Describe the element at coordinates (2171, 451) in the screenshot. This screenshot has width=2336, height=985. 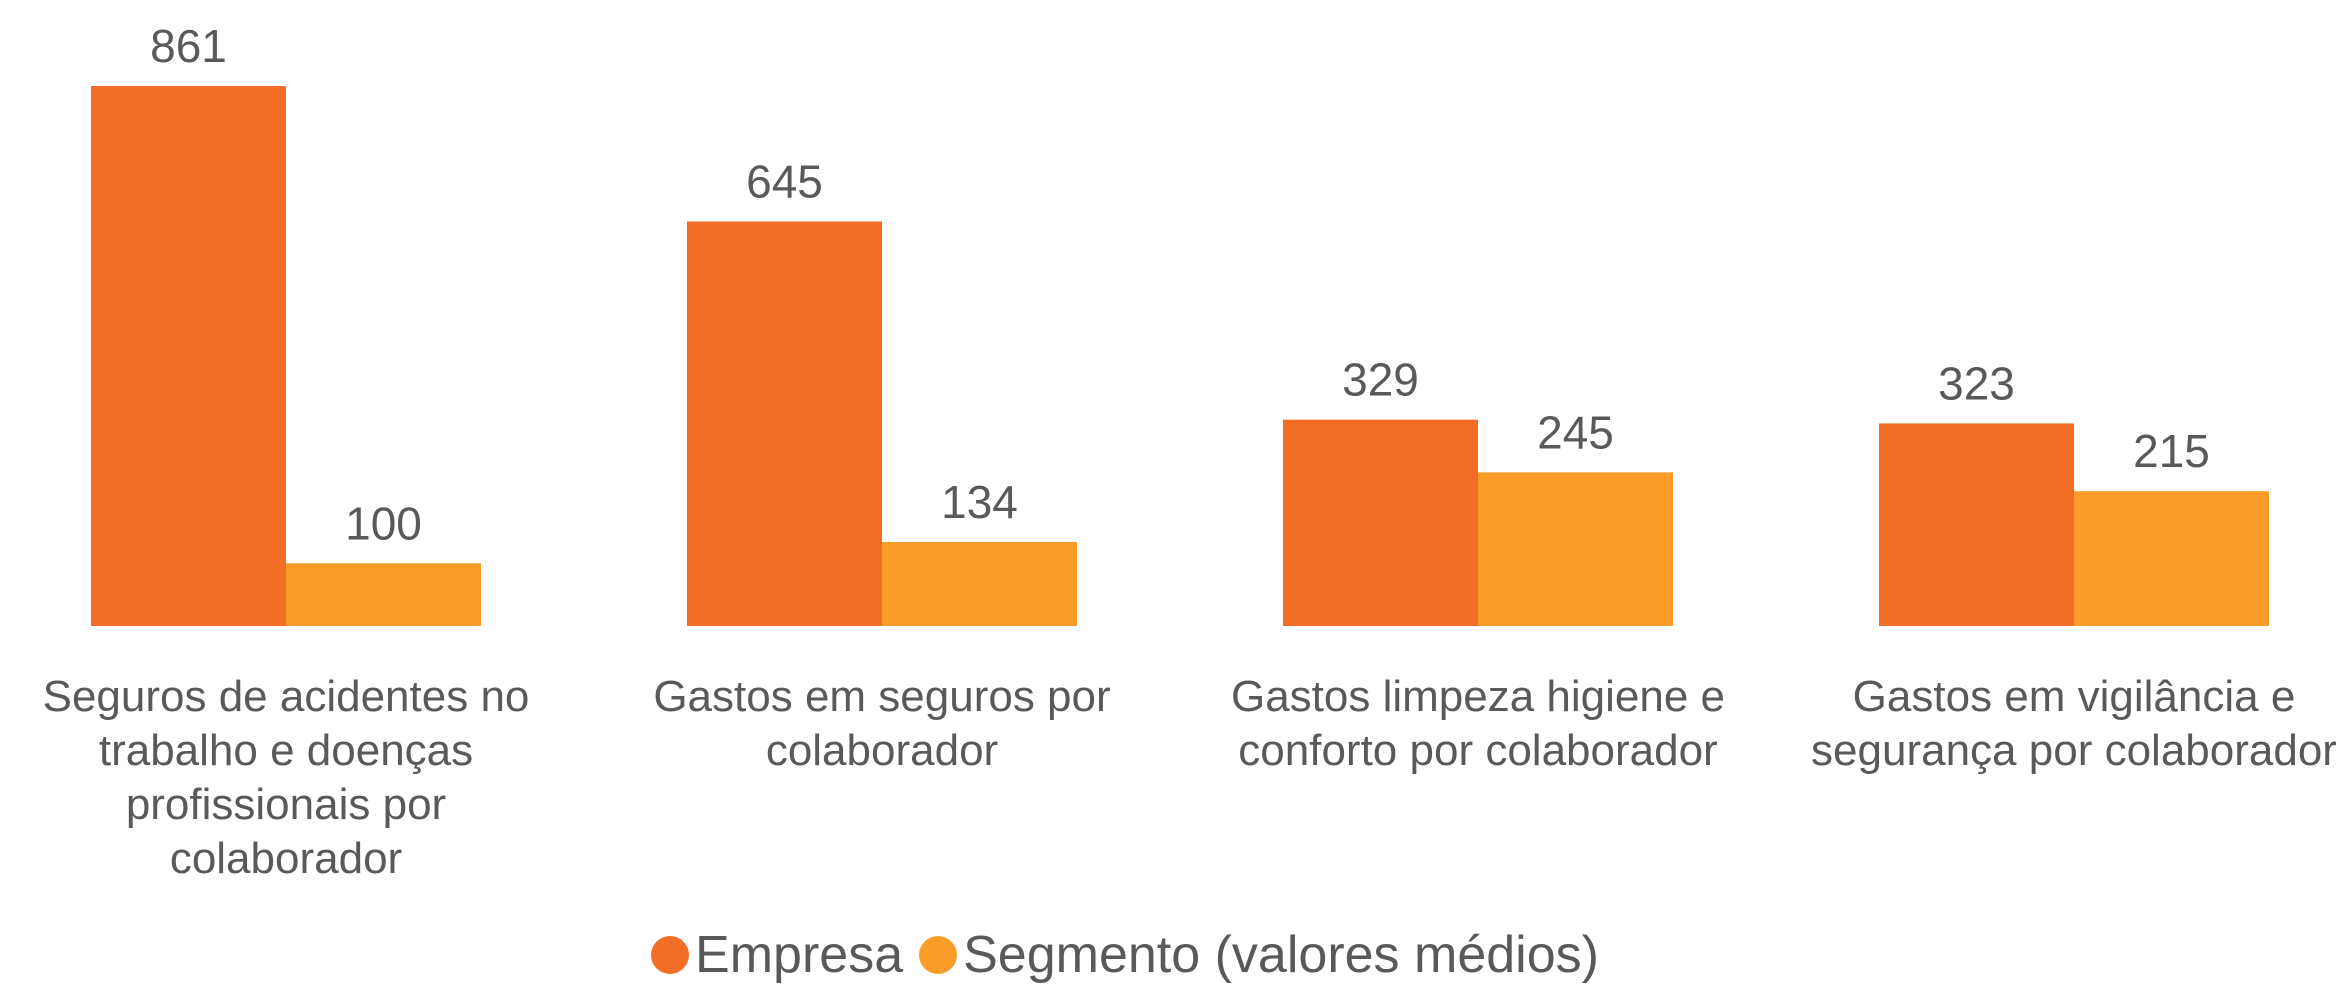
I see `value-label: 215` at that location.